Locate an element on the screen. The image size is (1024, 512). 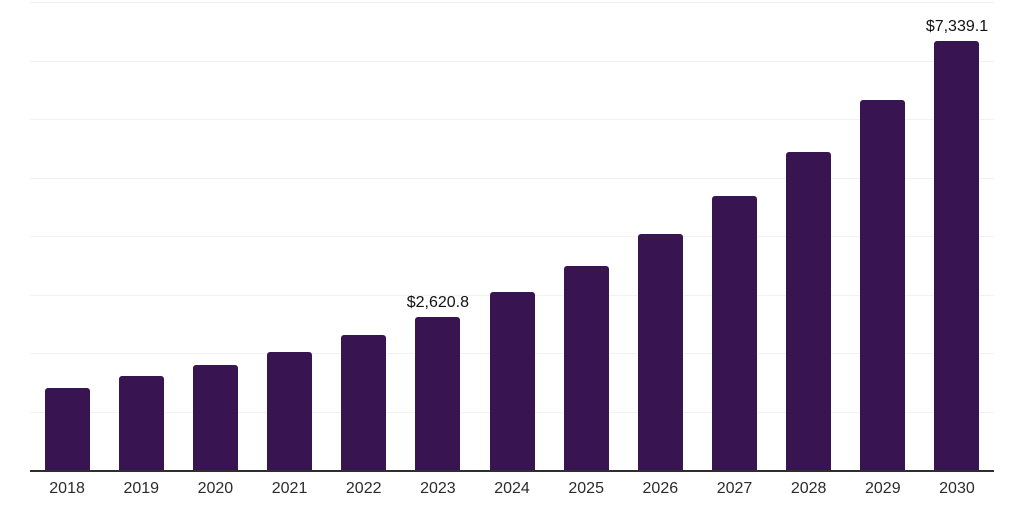
bar-2021 is located at coordinates (290, 411).